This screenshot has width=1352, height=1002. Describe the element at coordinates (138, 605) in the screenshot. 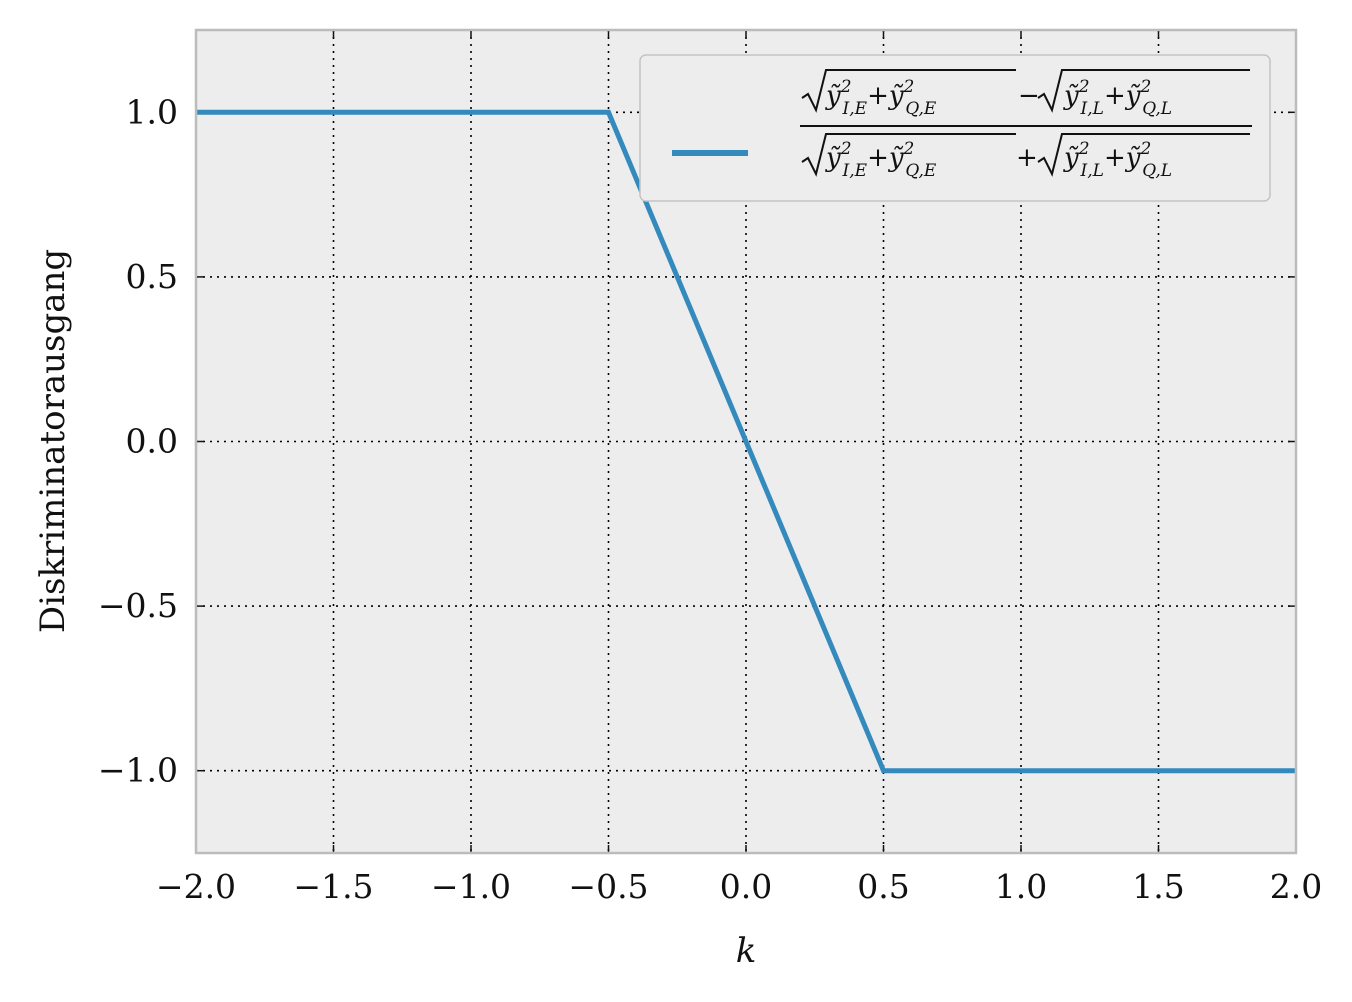

I see `y-tick-label: −0.5` at that location.